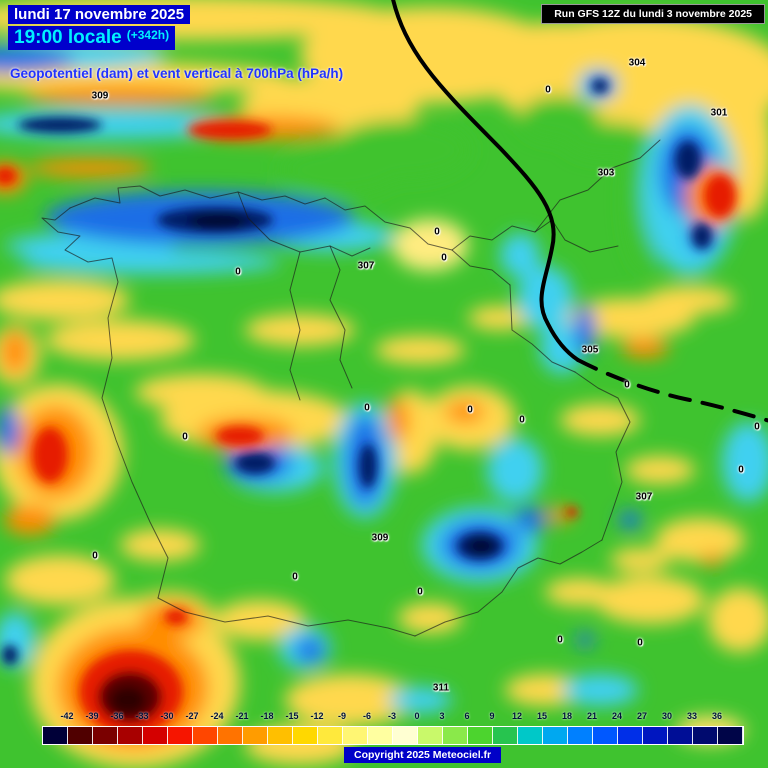 The image size is (768, 768). What do you see at coordinates (217, 716) in the screenshot?
I see `colorbar-tick: -24` at bounding box center [217, 716].